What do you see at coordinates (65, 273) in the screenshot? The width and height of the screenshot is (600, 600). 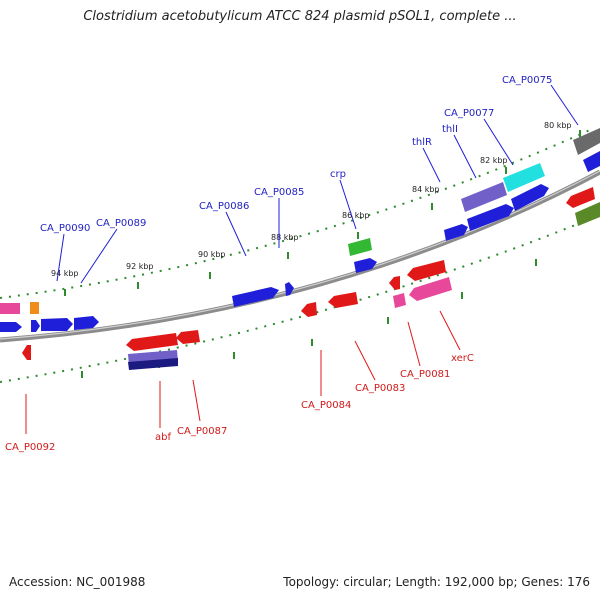 I see `kbp-label: 94 kbp` at bounding box center [65, 273].